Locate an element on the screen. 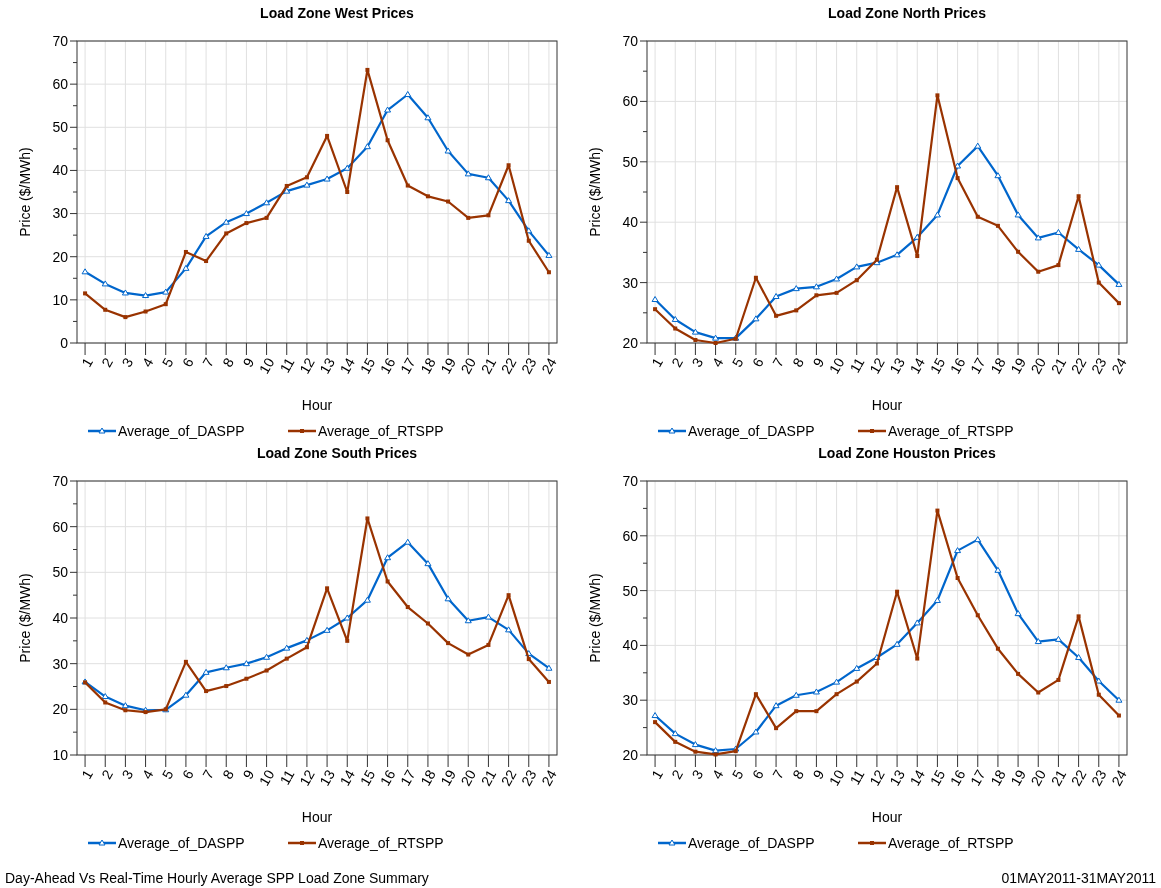  y-tick-label: 0 is located at coordinates (64, 342).